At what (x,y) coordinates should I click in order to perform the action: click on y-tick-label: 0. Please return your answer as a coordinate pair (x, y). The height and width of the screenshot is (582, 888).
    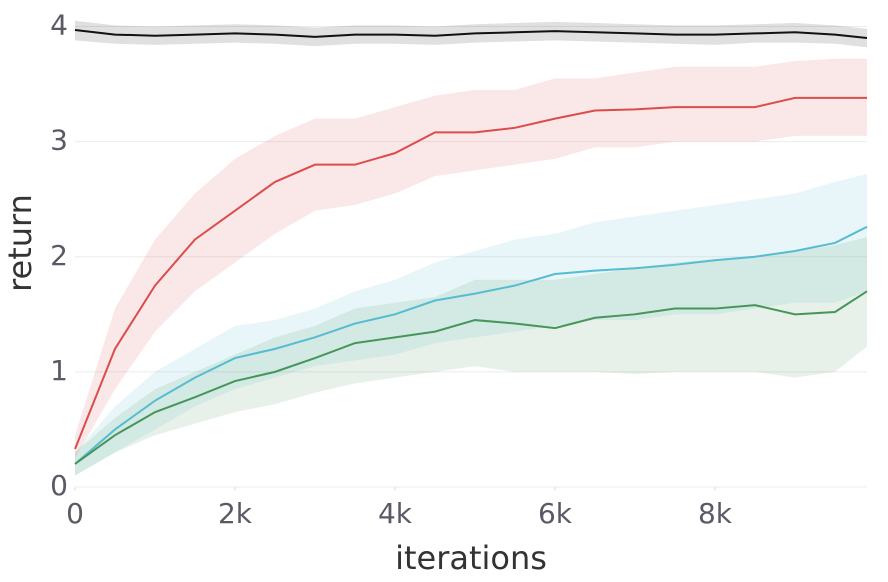
    Looking at the image, I should click on (59, 485).